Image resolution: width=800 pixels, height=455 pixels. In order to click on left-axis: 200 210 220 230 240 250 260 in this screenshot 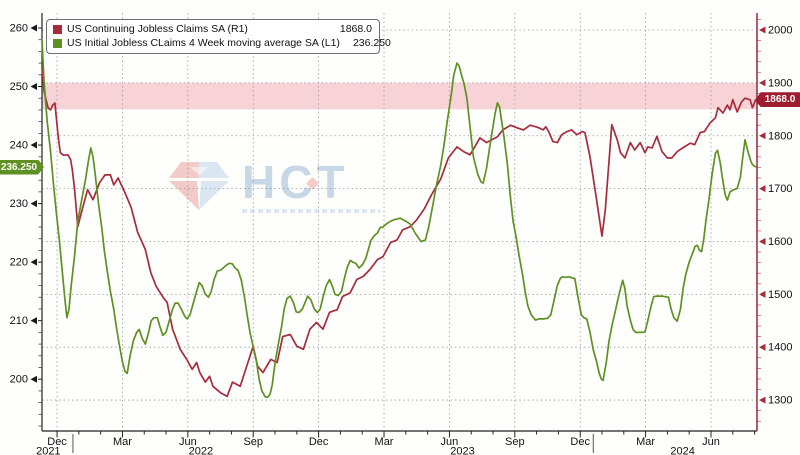, I will do `click(26, 224)`.